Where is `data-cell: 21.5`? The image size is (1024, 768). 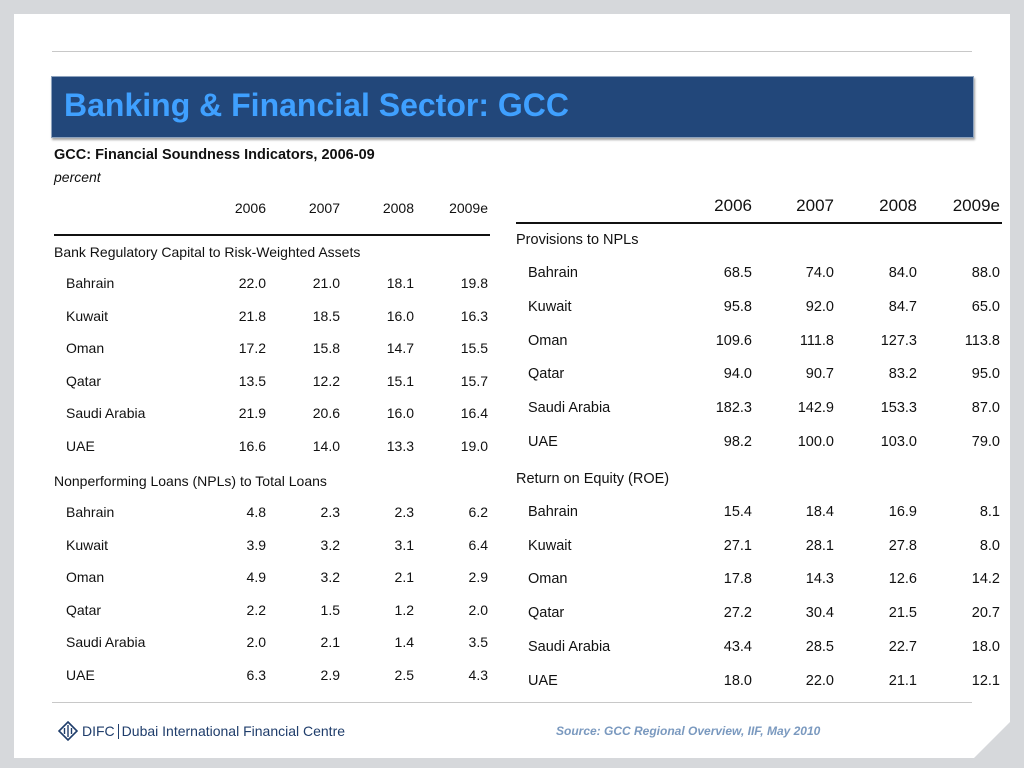 data-cell: 21.5 is located at coordinates (902, 613).